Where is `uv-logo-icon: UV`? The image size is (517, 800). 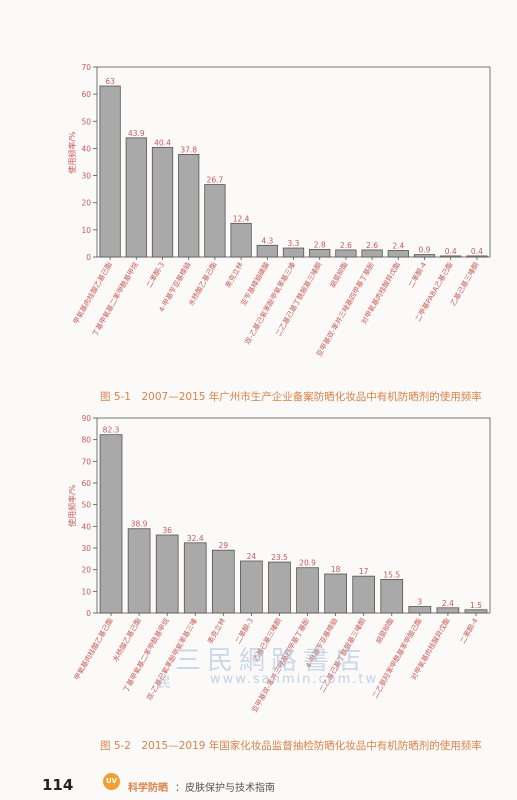
uv-logo-icon: UV is located at coordinates (111, 781).